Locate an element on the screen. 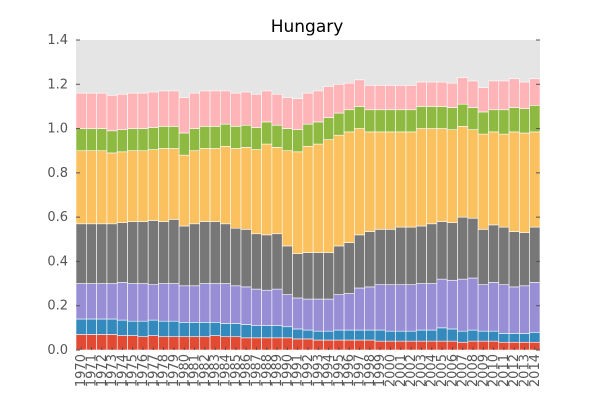 The image size is (600, 400). bar-segment-2004-s2 is located at coordinates (432, 307).